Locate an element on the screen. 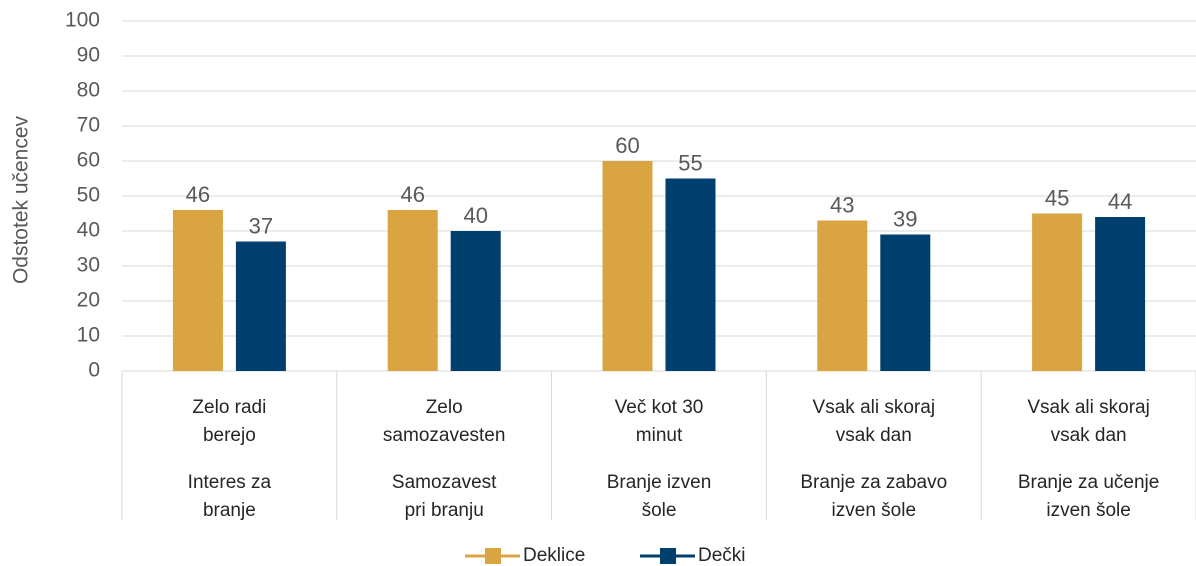 Image resolution: width=1196 pixels, height=566 pixels. legend-label: Deklice is located at coordinates (554, 555).